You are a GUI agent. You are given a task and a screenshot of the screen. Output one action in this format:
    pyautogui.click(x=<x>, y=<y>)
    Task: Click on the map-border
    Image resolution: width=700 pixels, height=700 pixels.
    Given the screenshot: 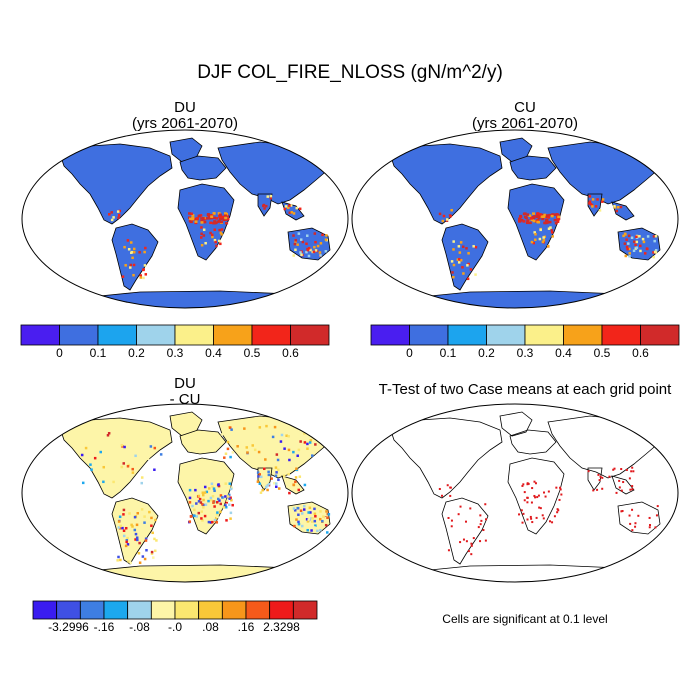 What is the action you would take?
    pyautogui.click(x=515, y=493)
    